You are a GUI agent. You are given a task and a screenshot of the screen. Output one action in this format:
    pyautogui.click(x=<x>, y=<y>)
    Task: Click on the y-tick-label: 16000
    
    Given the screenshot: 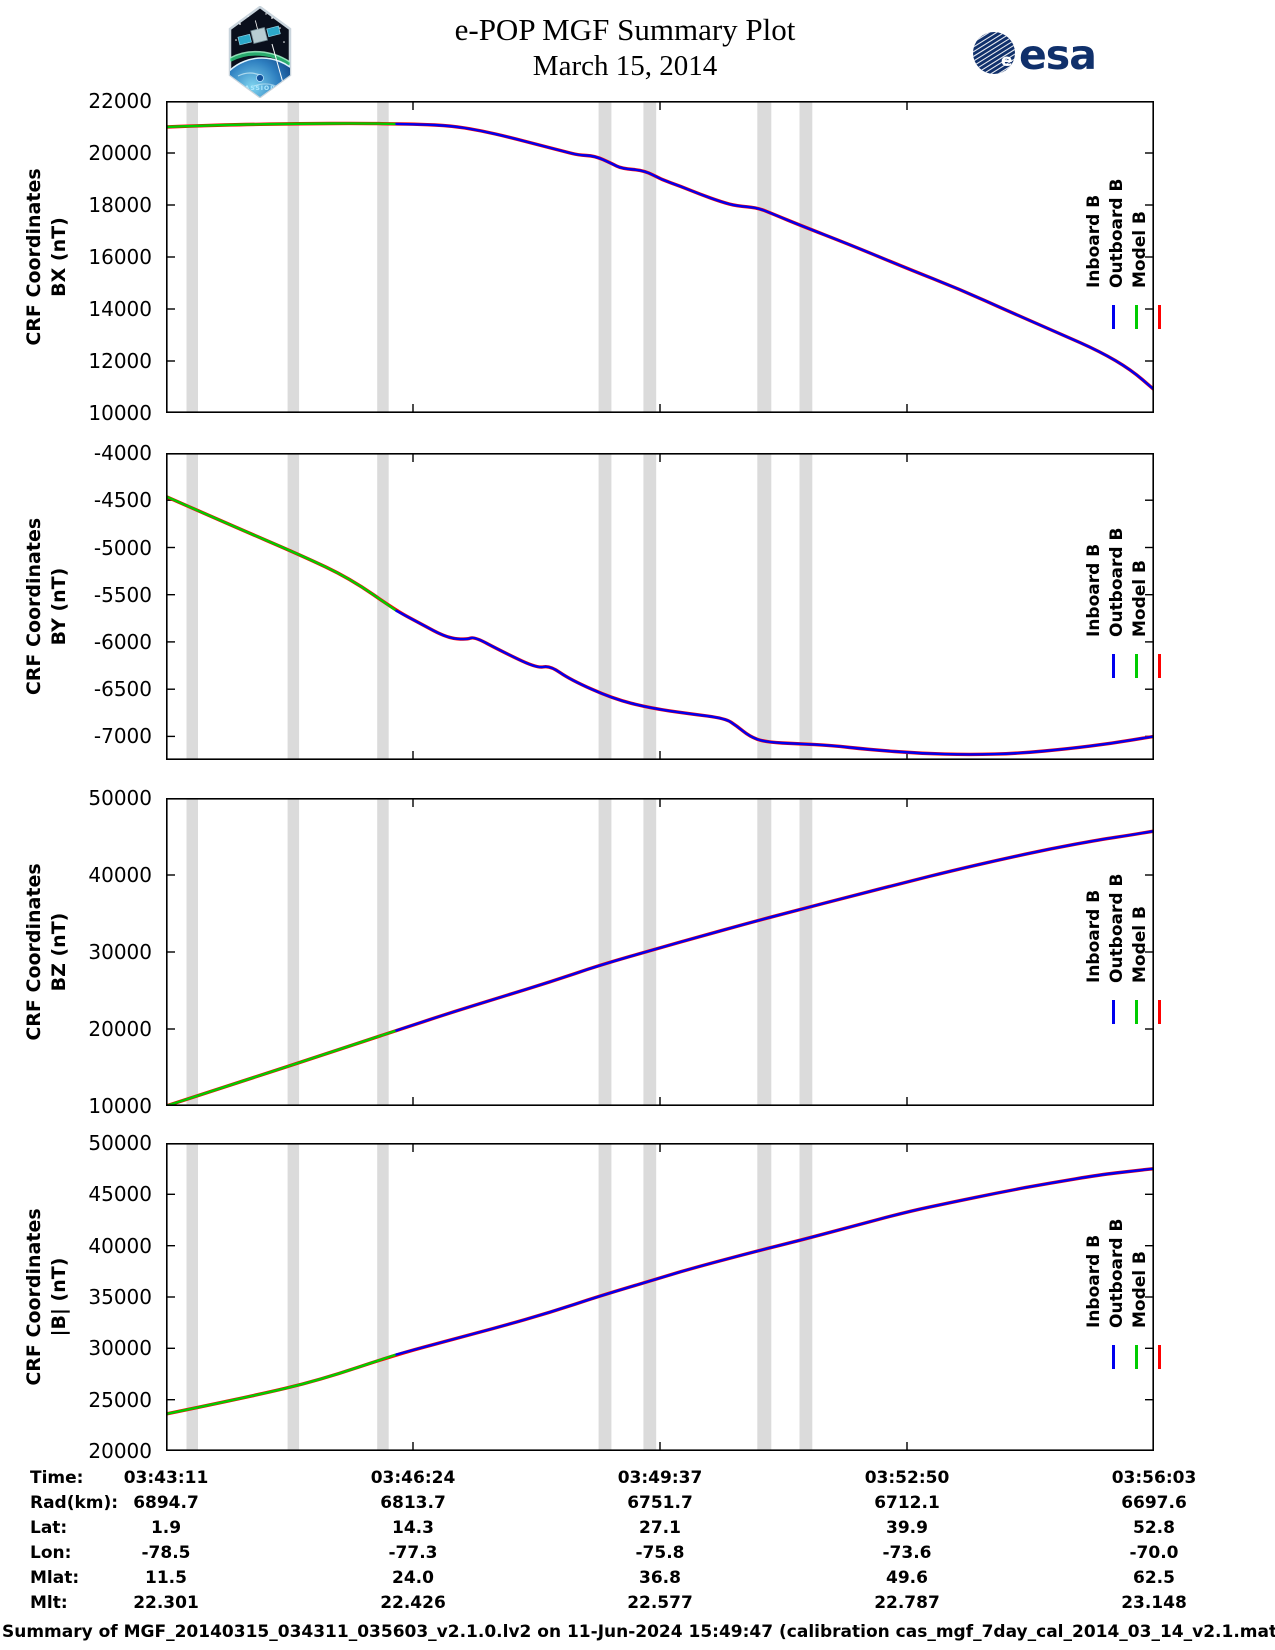 What is the action you would take?
    pyautogui.click(x=120, y=257)
    